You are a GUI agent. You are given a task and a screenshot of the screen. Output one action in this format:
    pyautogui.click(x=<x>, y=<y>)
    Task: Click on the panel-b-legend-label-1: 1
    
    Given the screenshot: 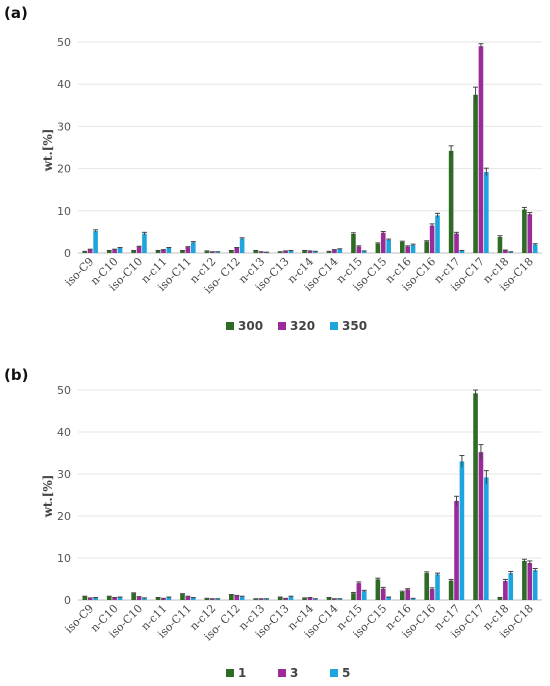 What is the action you would take?
    pyautogui.click(x=242, y=673)
    